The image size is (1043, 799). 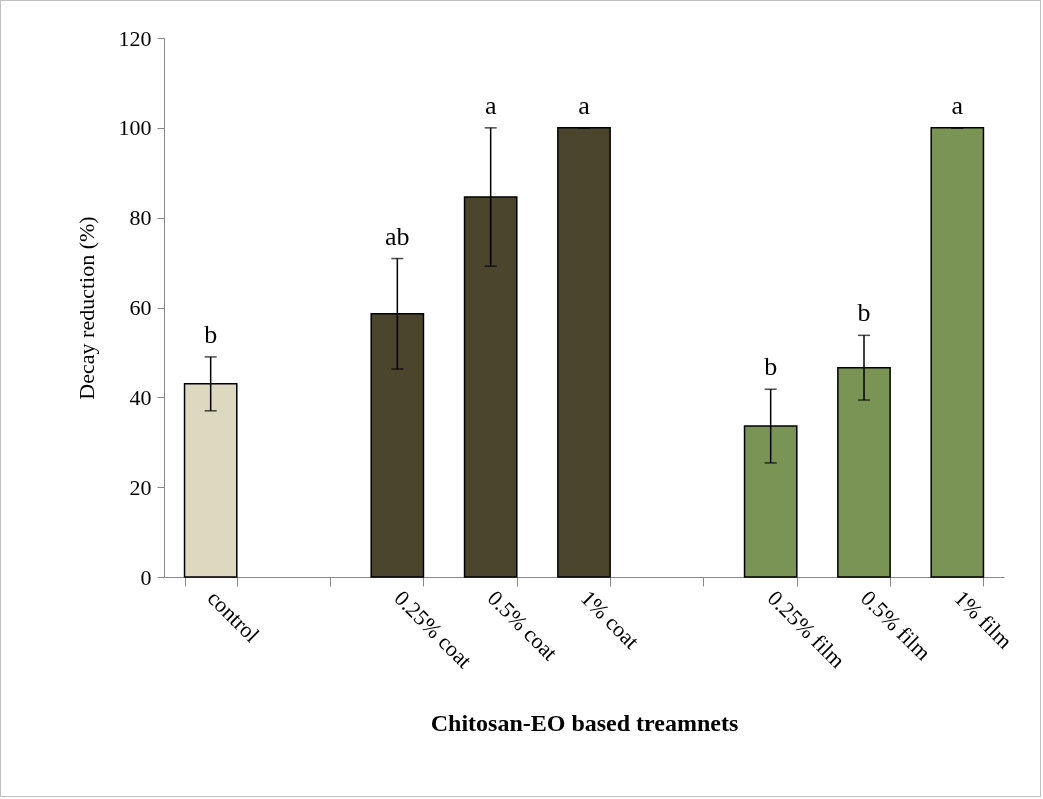 What do you see at coordinates (140, 487) in the screenshot?
I see `y-tick-label: 20` at bounding box center [140, 487].